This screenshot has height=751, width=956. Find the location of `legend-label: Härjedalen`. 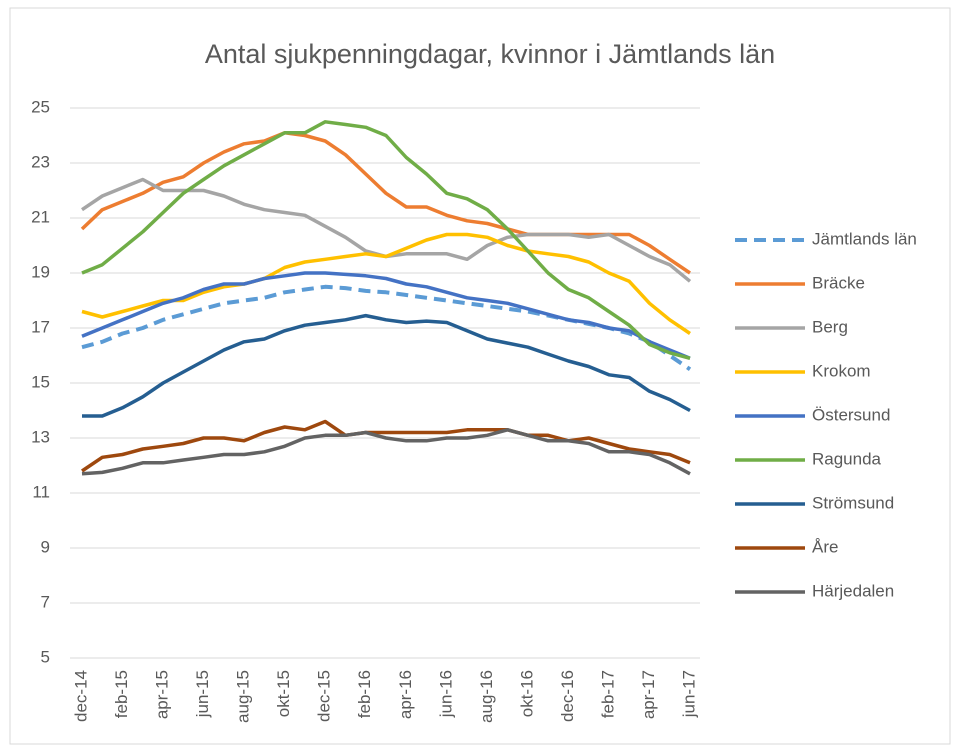

legend-label: Härjedalen is located at coordinates (853, 590).